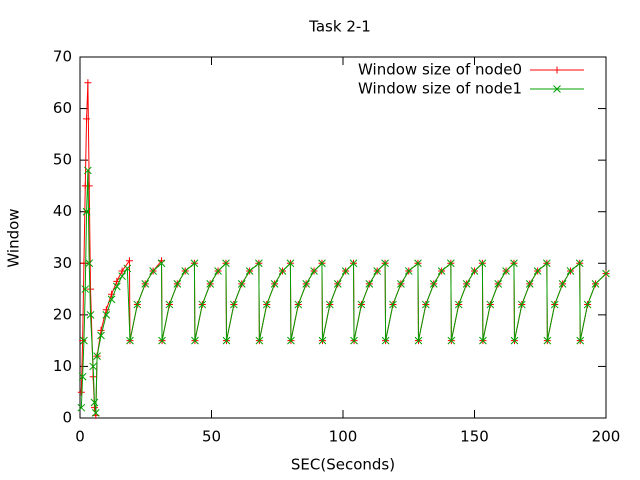  Describe the element at coordinates (80, 437) in the screenshot. I see `x-tick-label: 0` at that location.